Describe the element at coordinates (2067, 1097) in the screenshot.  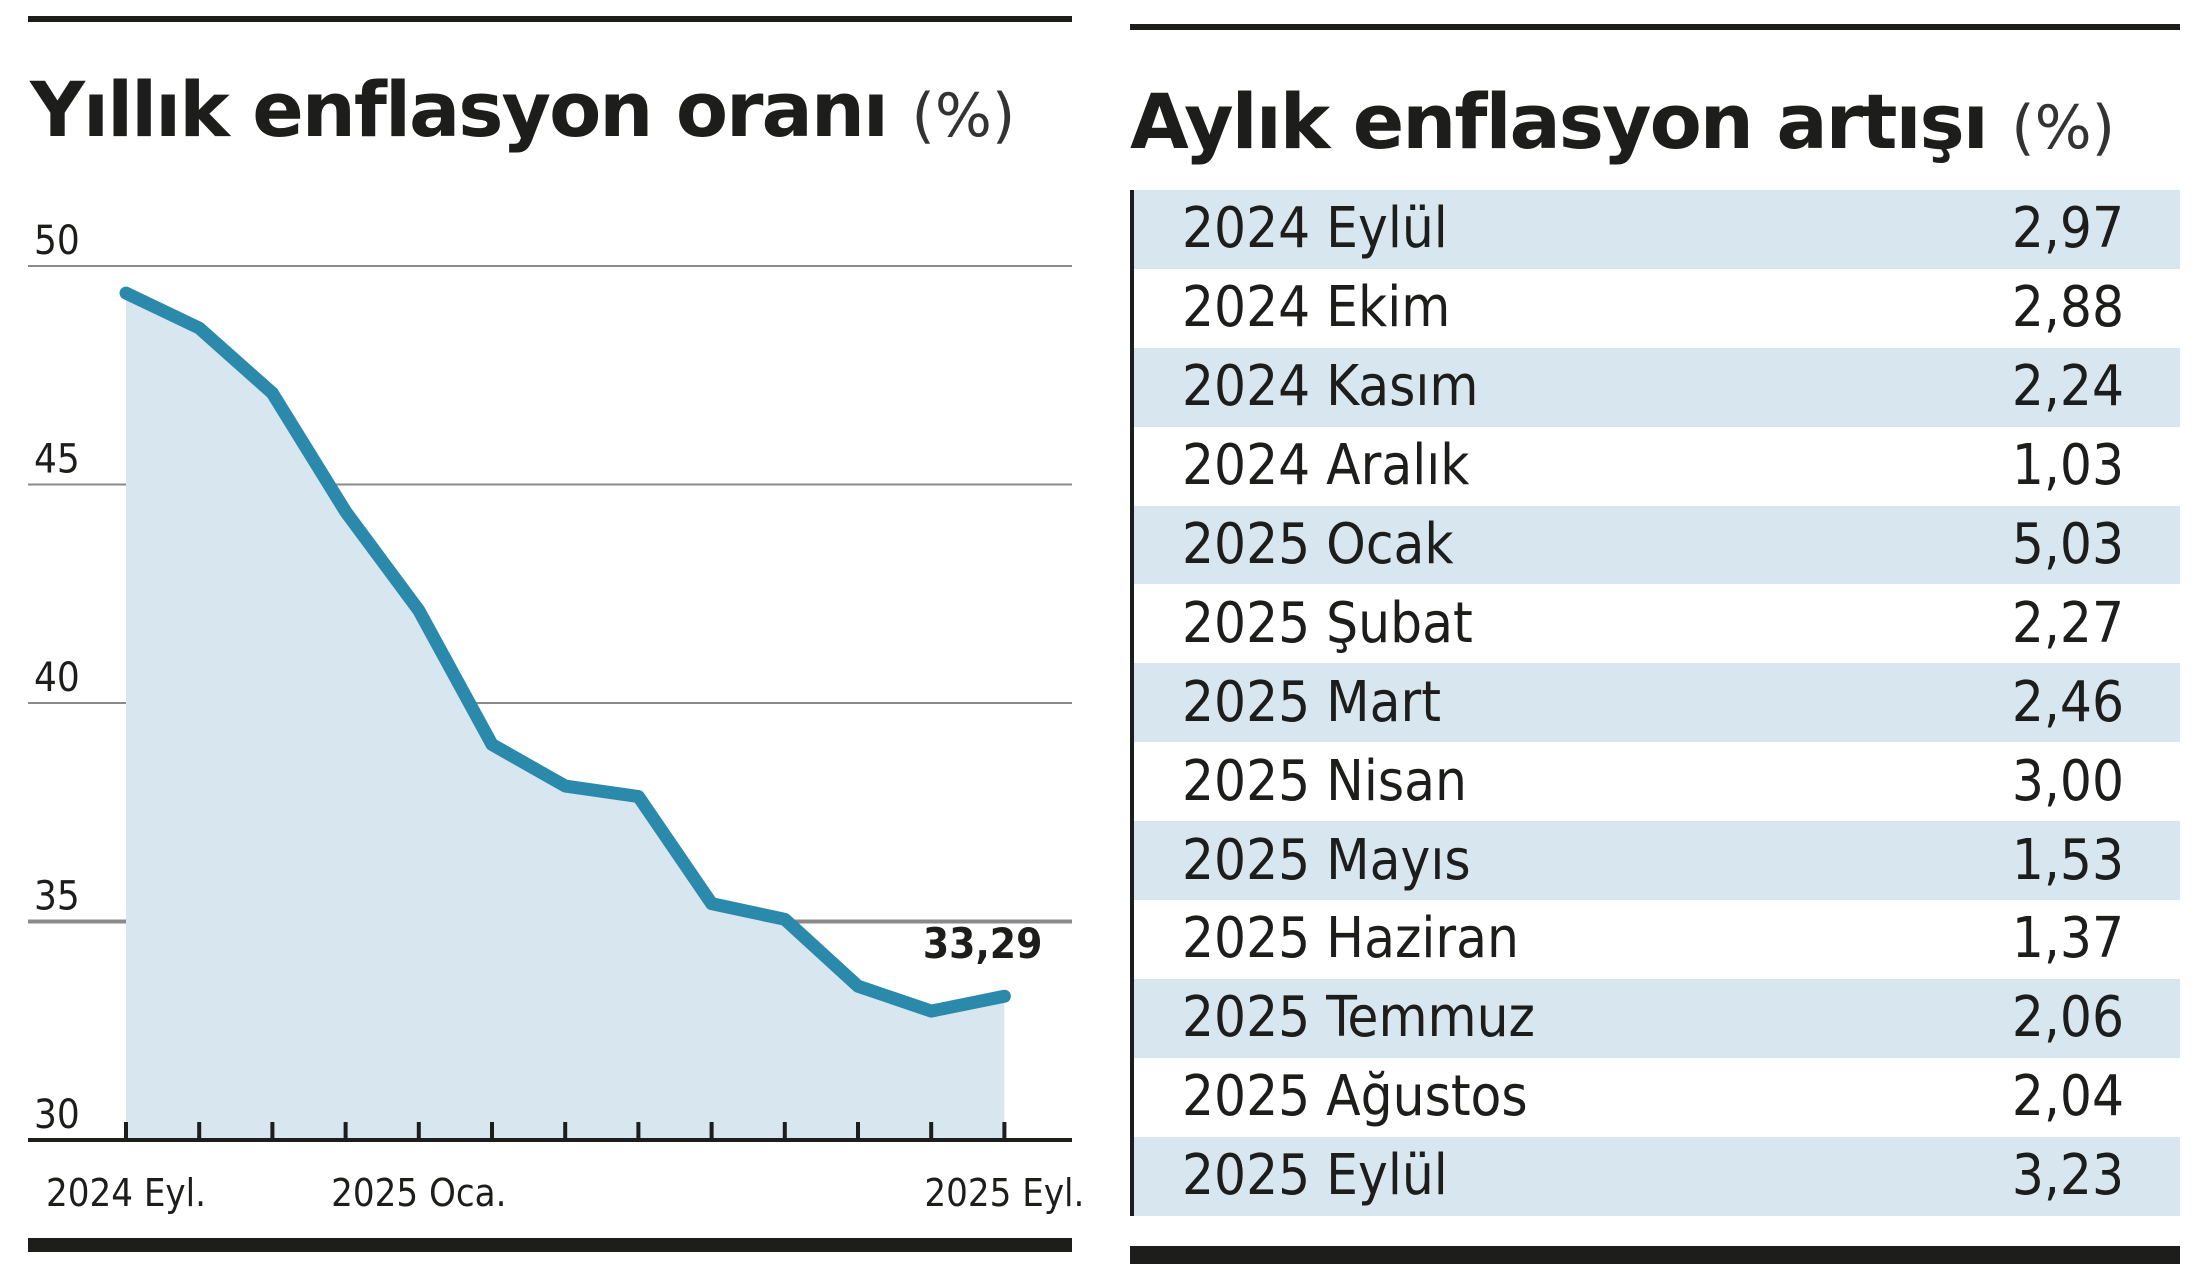
I see `row-value: 2,04` at that location.